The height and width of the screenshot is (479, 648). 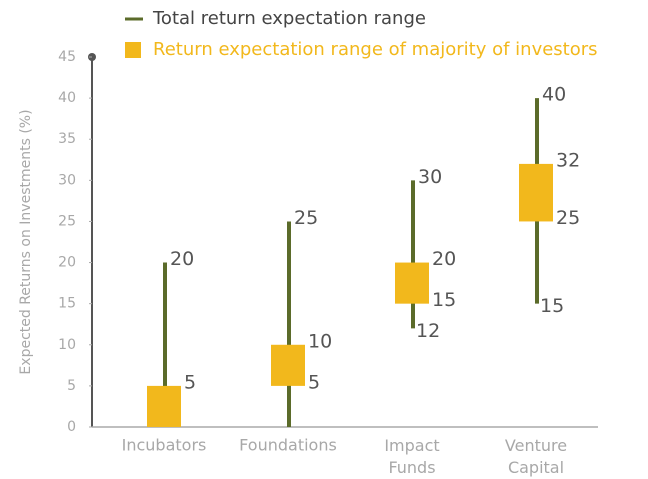 I want to click on data-label: 40, so click(x=554, y=95).